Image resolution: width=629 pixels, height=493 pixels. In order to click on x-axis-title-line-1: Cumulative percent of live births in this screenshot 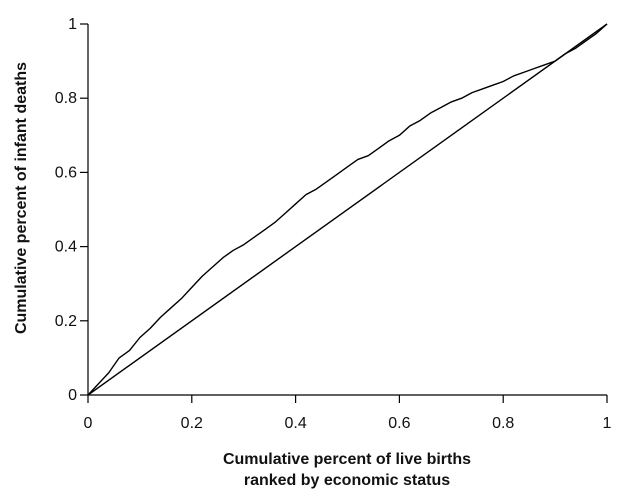, I will do `click(347, 459)`.